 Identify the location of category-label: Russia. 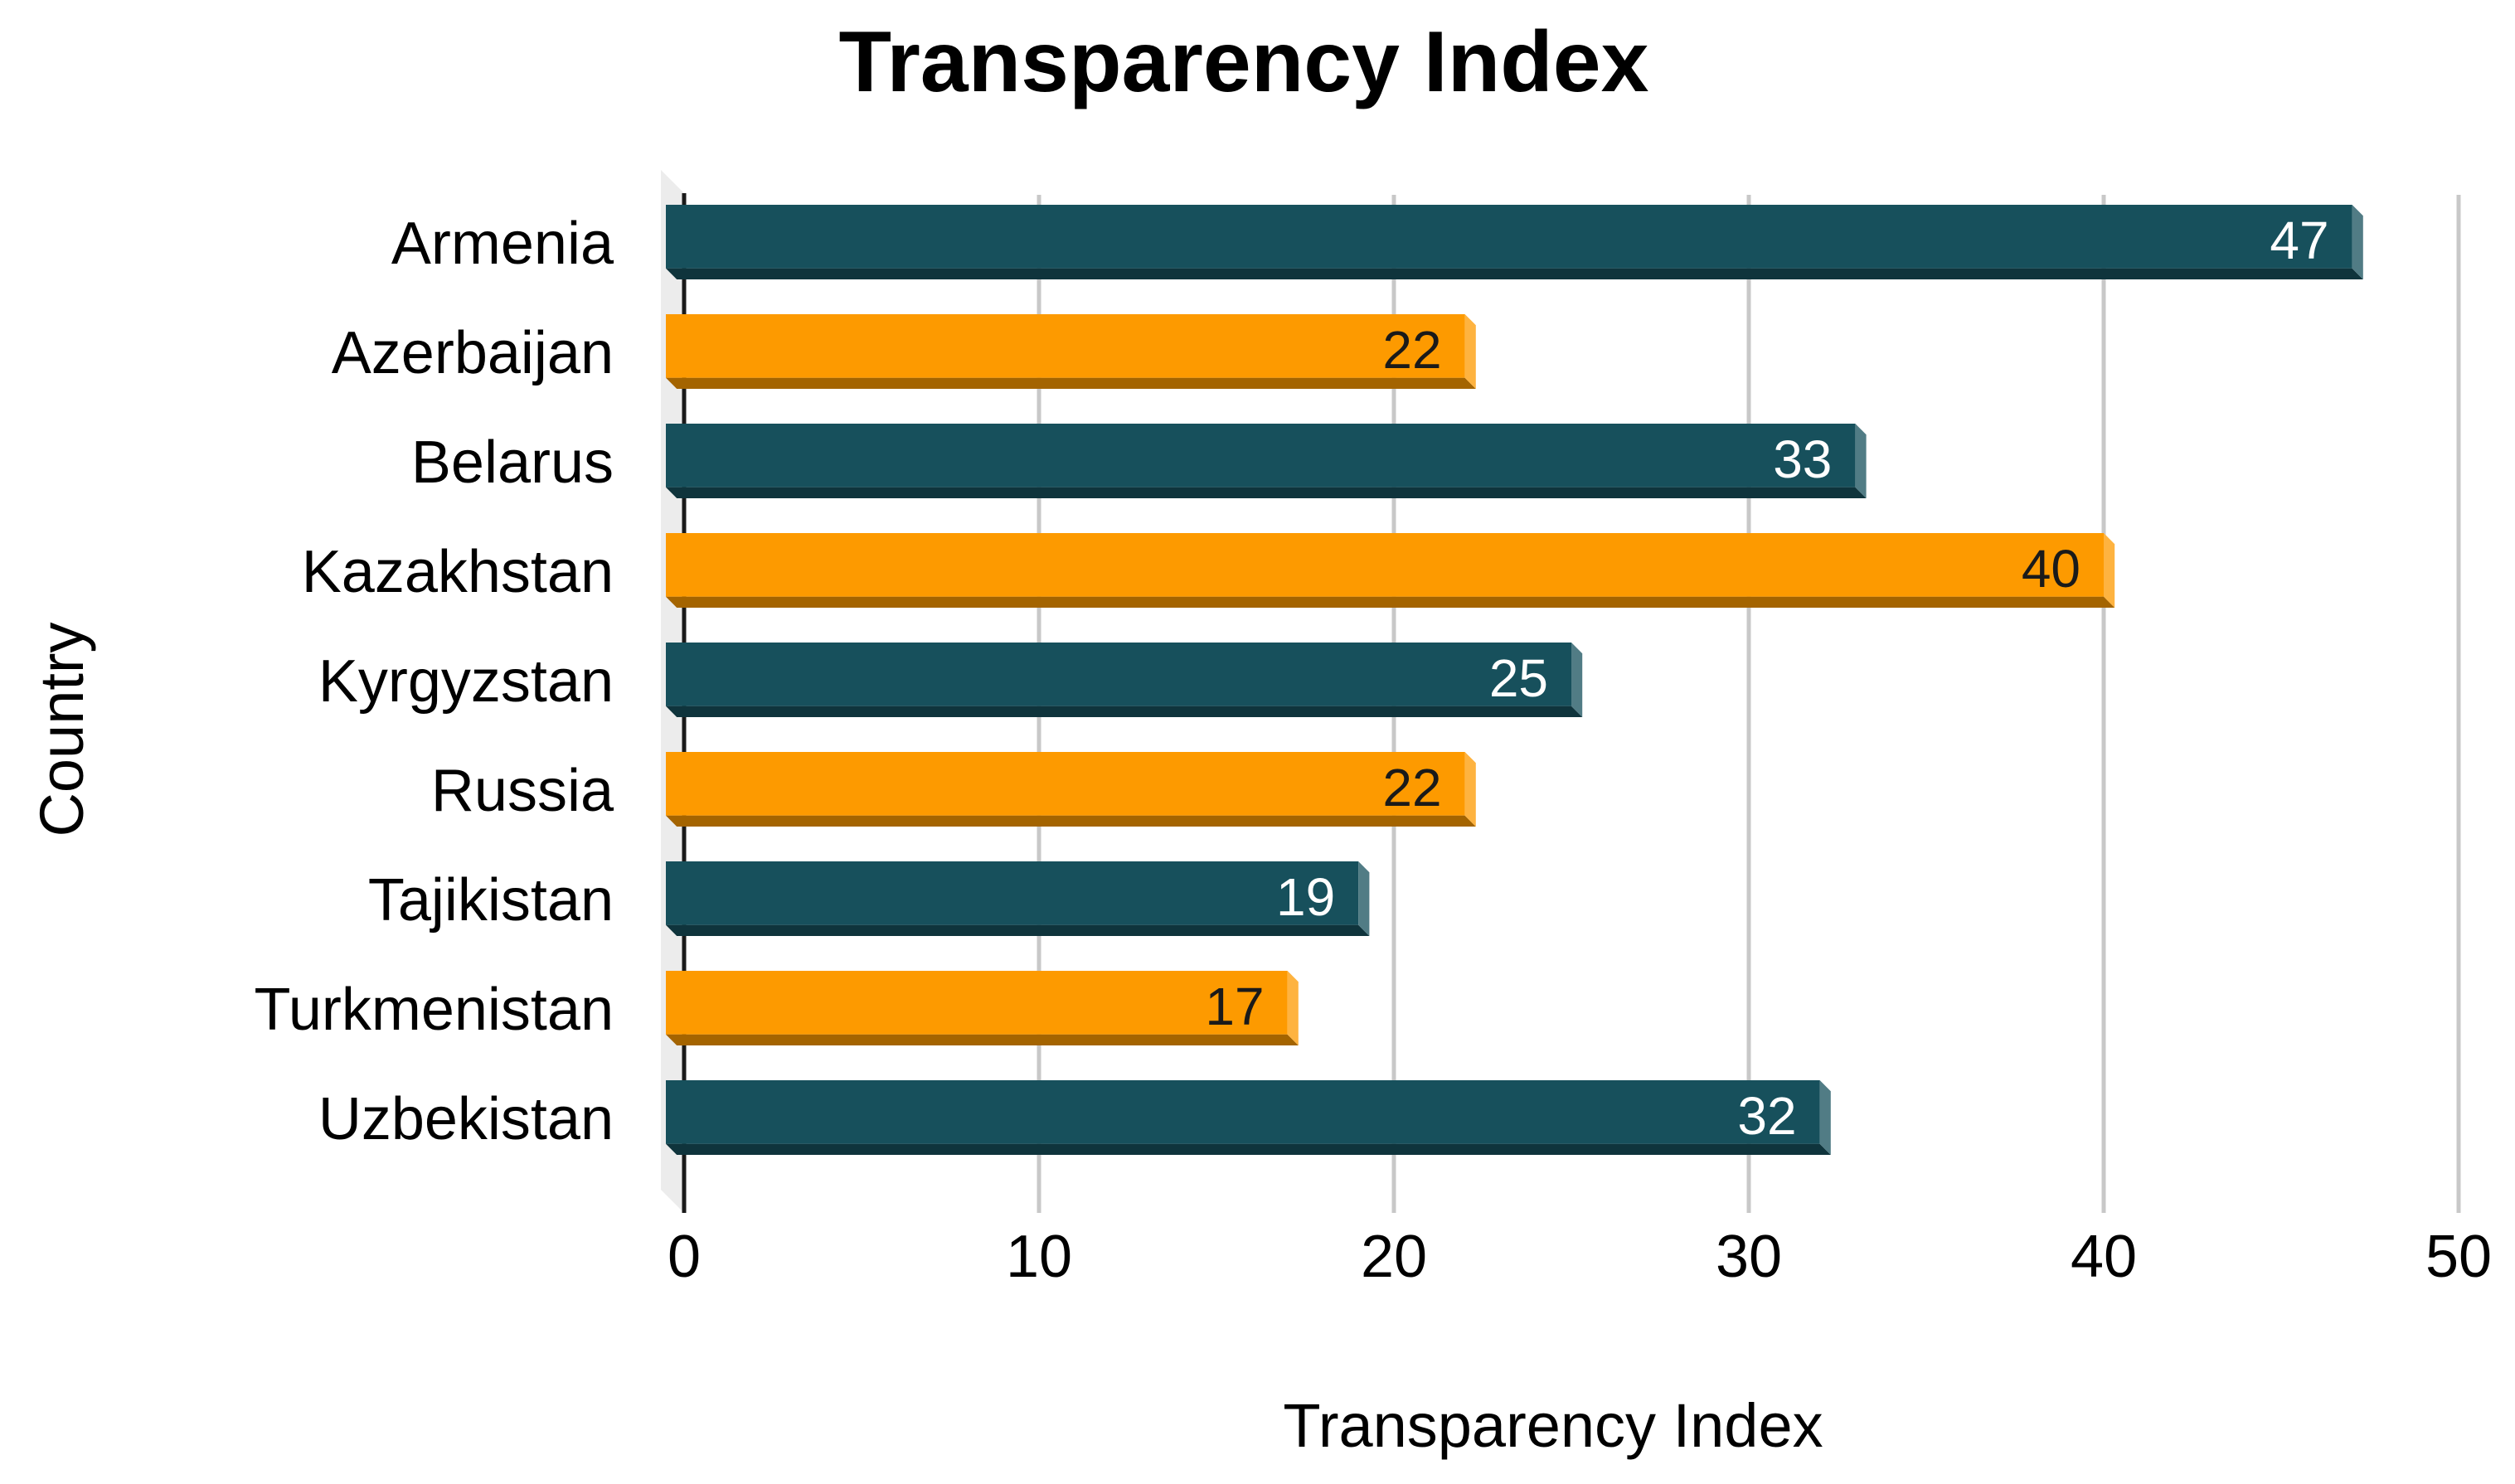
(522, 791).